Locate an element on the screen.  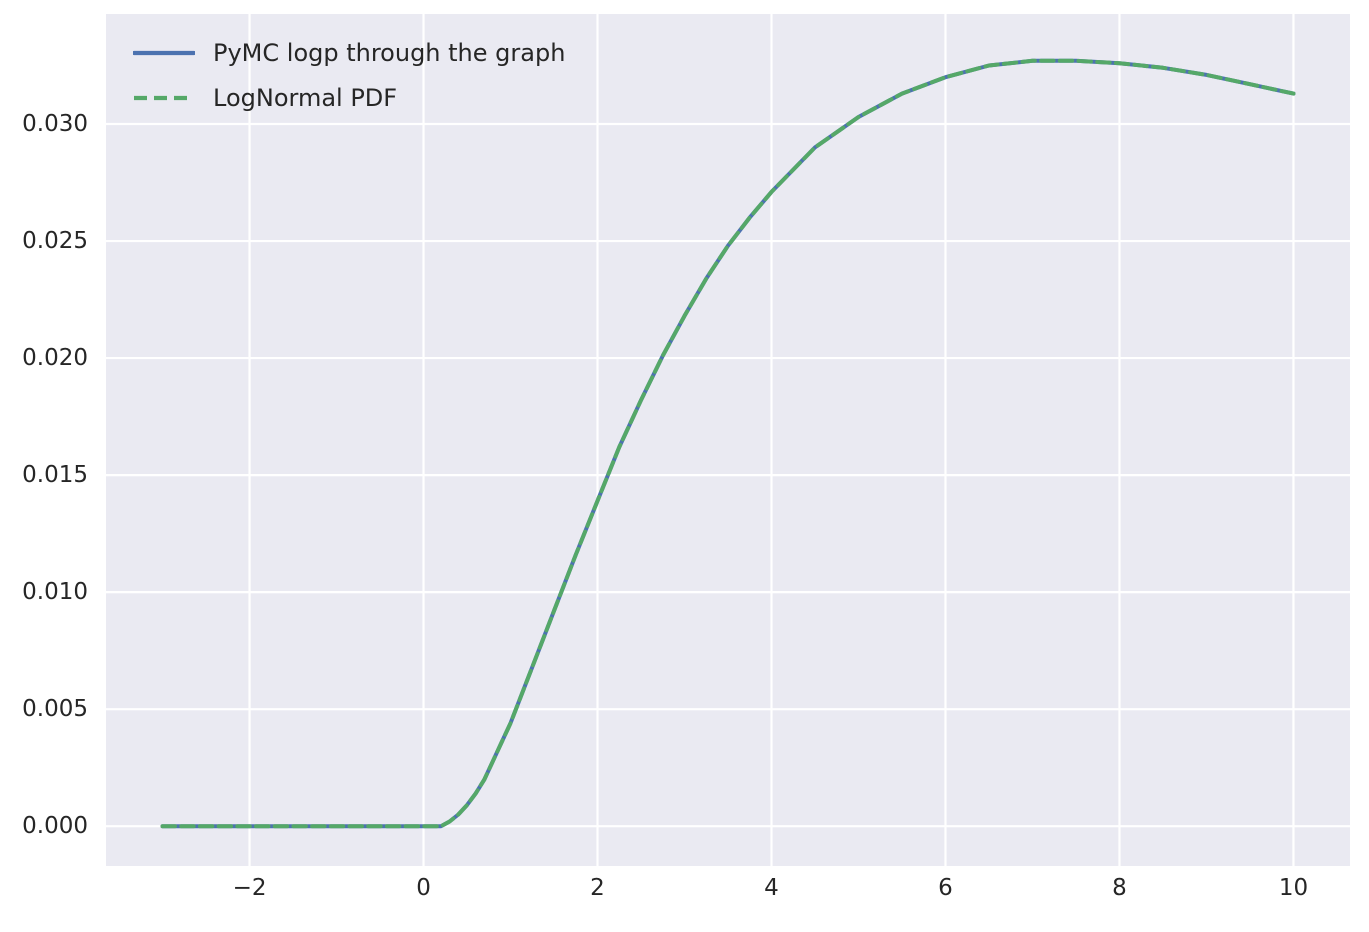
x-tick-label: 6 is located at coordinates (945, 888).